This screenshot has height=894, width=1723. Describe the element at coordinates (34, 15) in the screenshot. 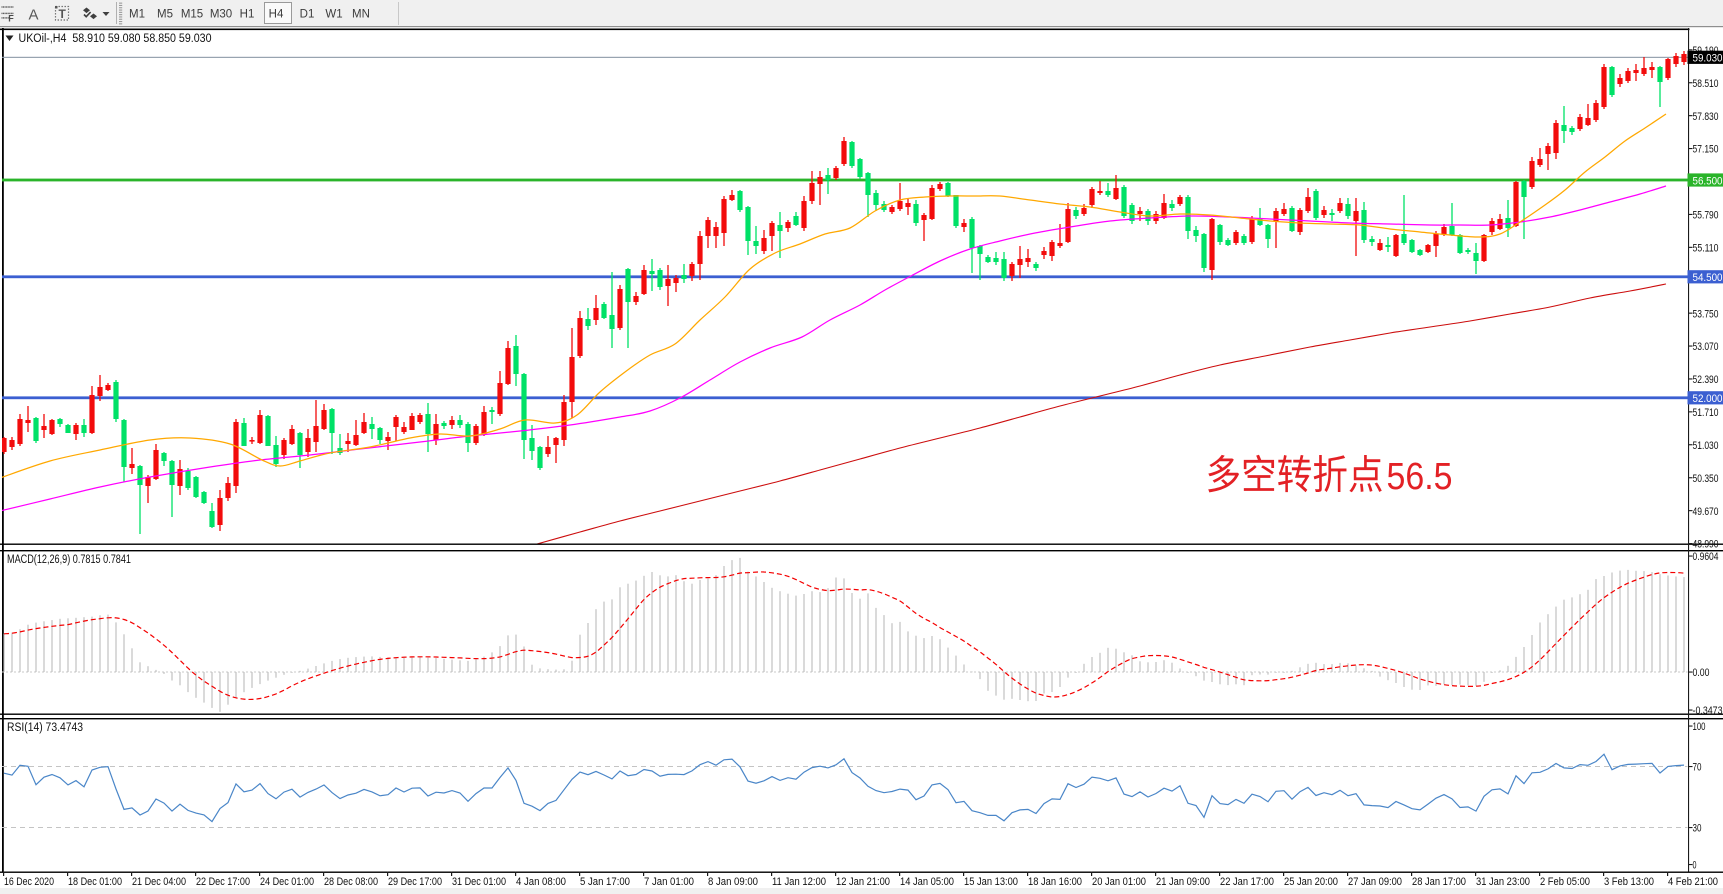

I see `svg-text: A` at that location.